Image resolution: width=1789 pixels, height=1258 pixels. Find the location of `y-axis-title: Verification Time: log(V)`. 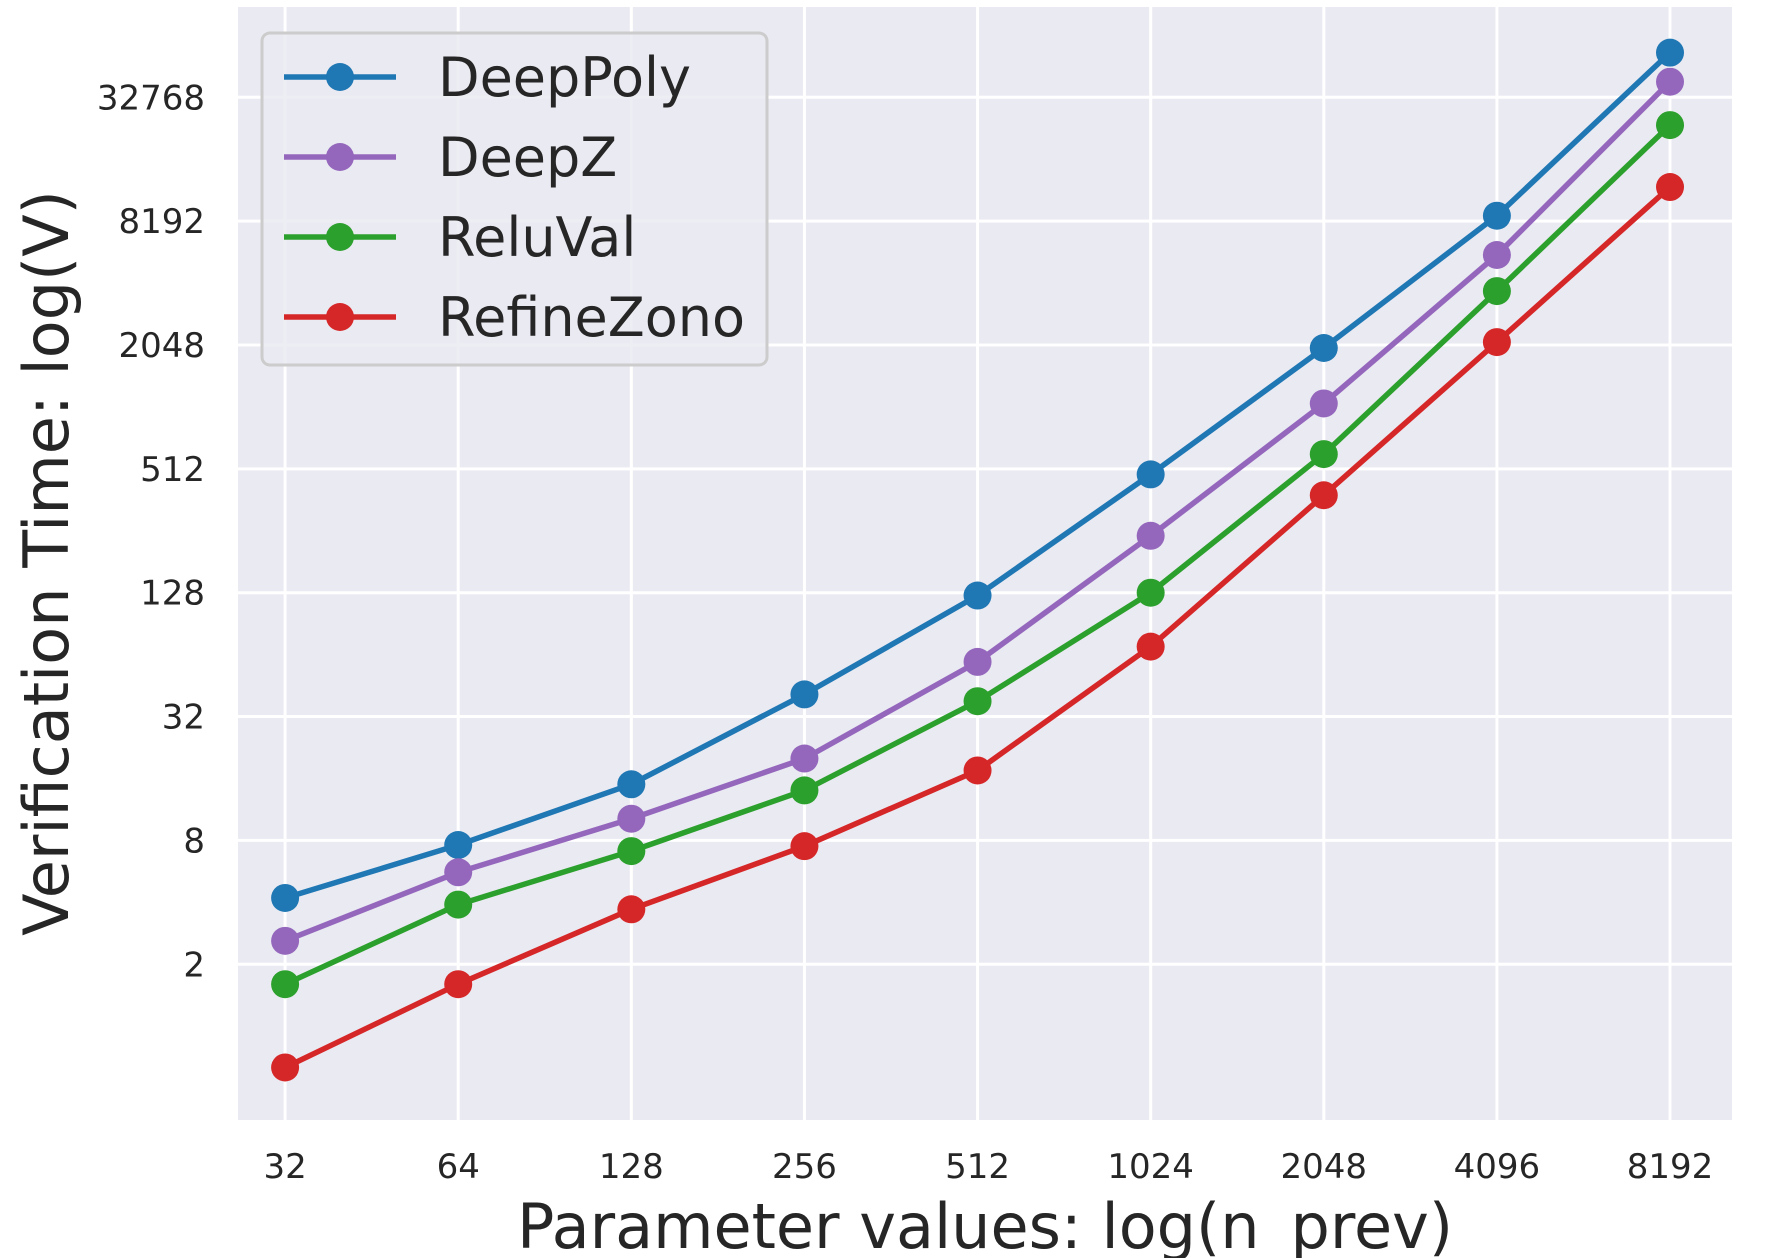

y-axis-title: Verification Time: log(V) is located at coordinates (46, 563).